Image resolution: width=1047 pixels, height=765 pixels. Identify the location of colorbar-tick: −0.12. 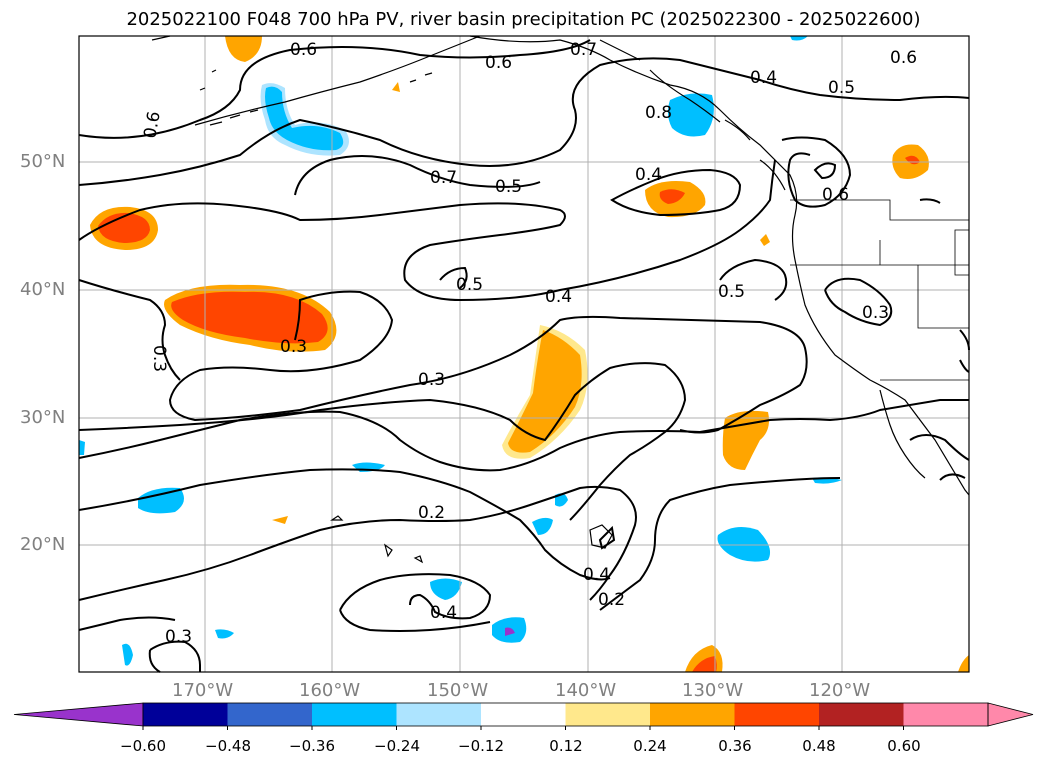
(481, 746).